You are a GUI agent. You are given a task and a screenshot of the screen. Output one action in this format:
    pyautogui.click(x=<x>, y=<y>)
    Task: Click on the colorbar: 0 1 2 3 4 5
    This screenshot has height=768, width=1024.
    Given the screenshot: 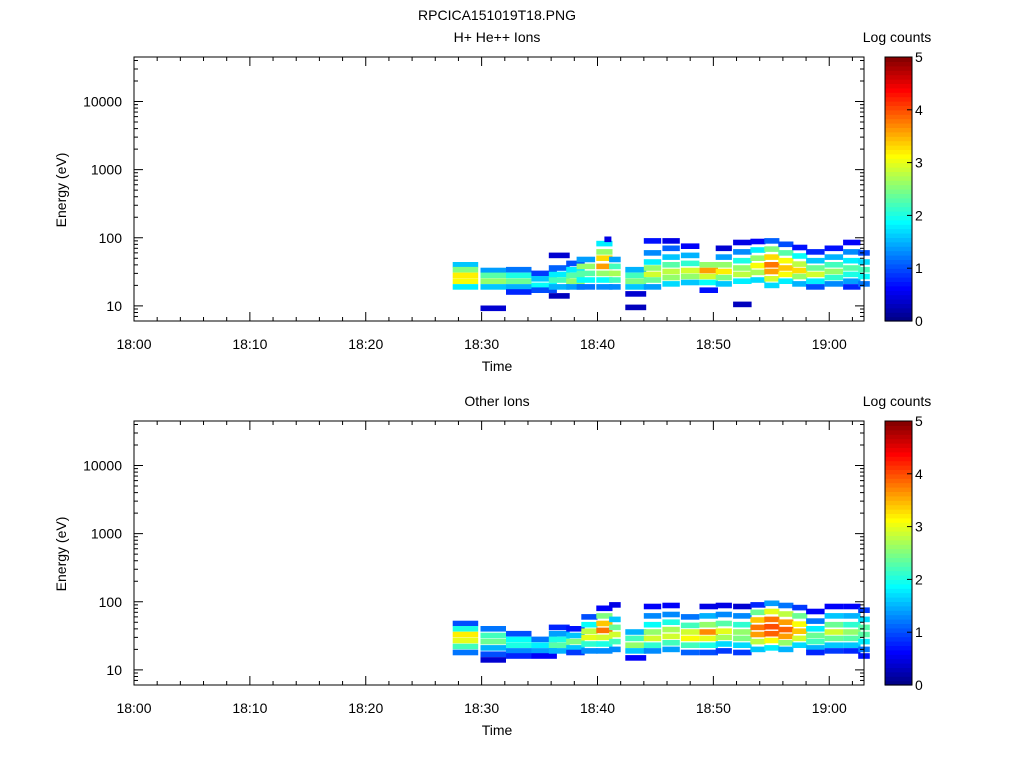 What is the action you would take?
    pyautogui.click(x=903, y=553)
    